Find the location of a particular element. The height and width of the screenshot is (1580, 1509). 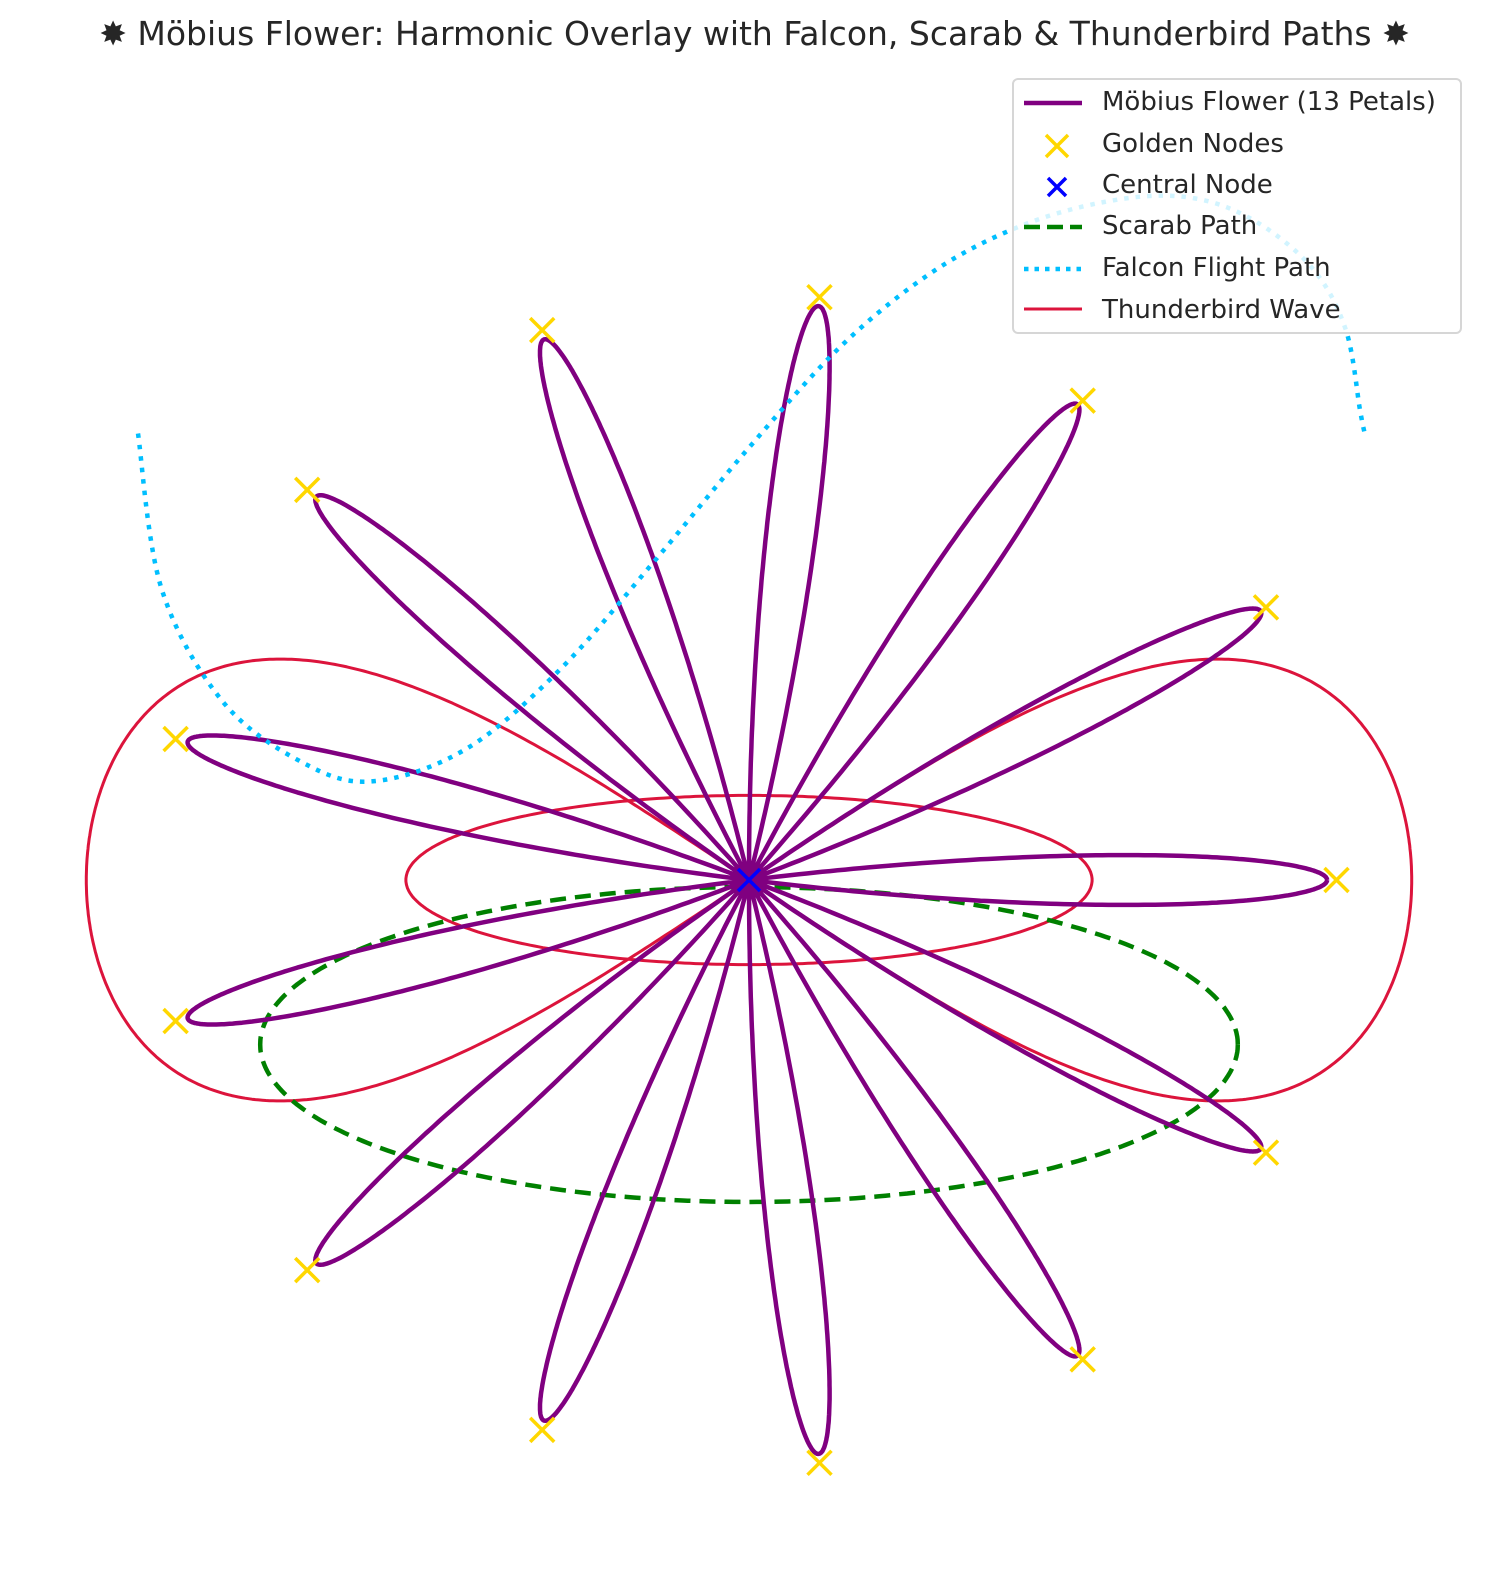

legend-item-thunderbird-wave: Thunderbird Wave is located at coordinates (1237, 310).